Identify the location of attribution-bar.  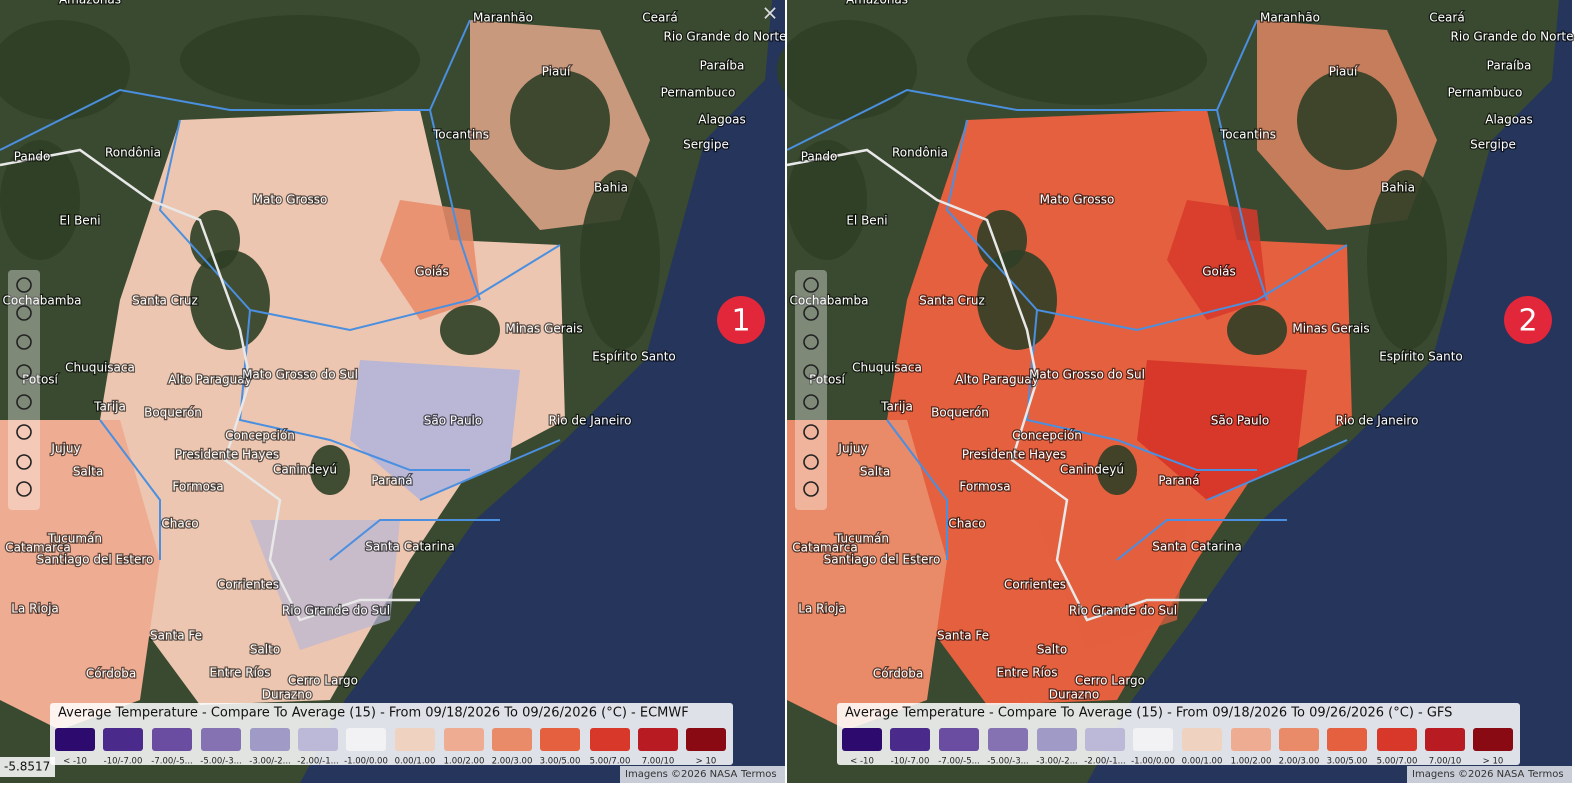
(1489, 774).